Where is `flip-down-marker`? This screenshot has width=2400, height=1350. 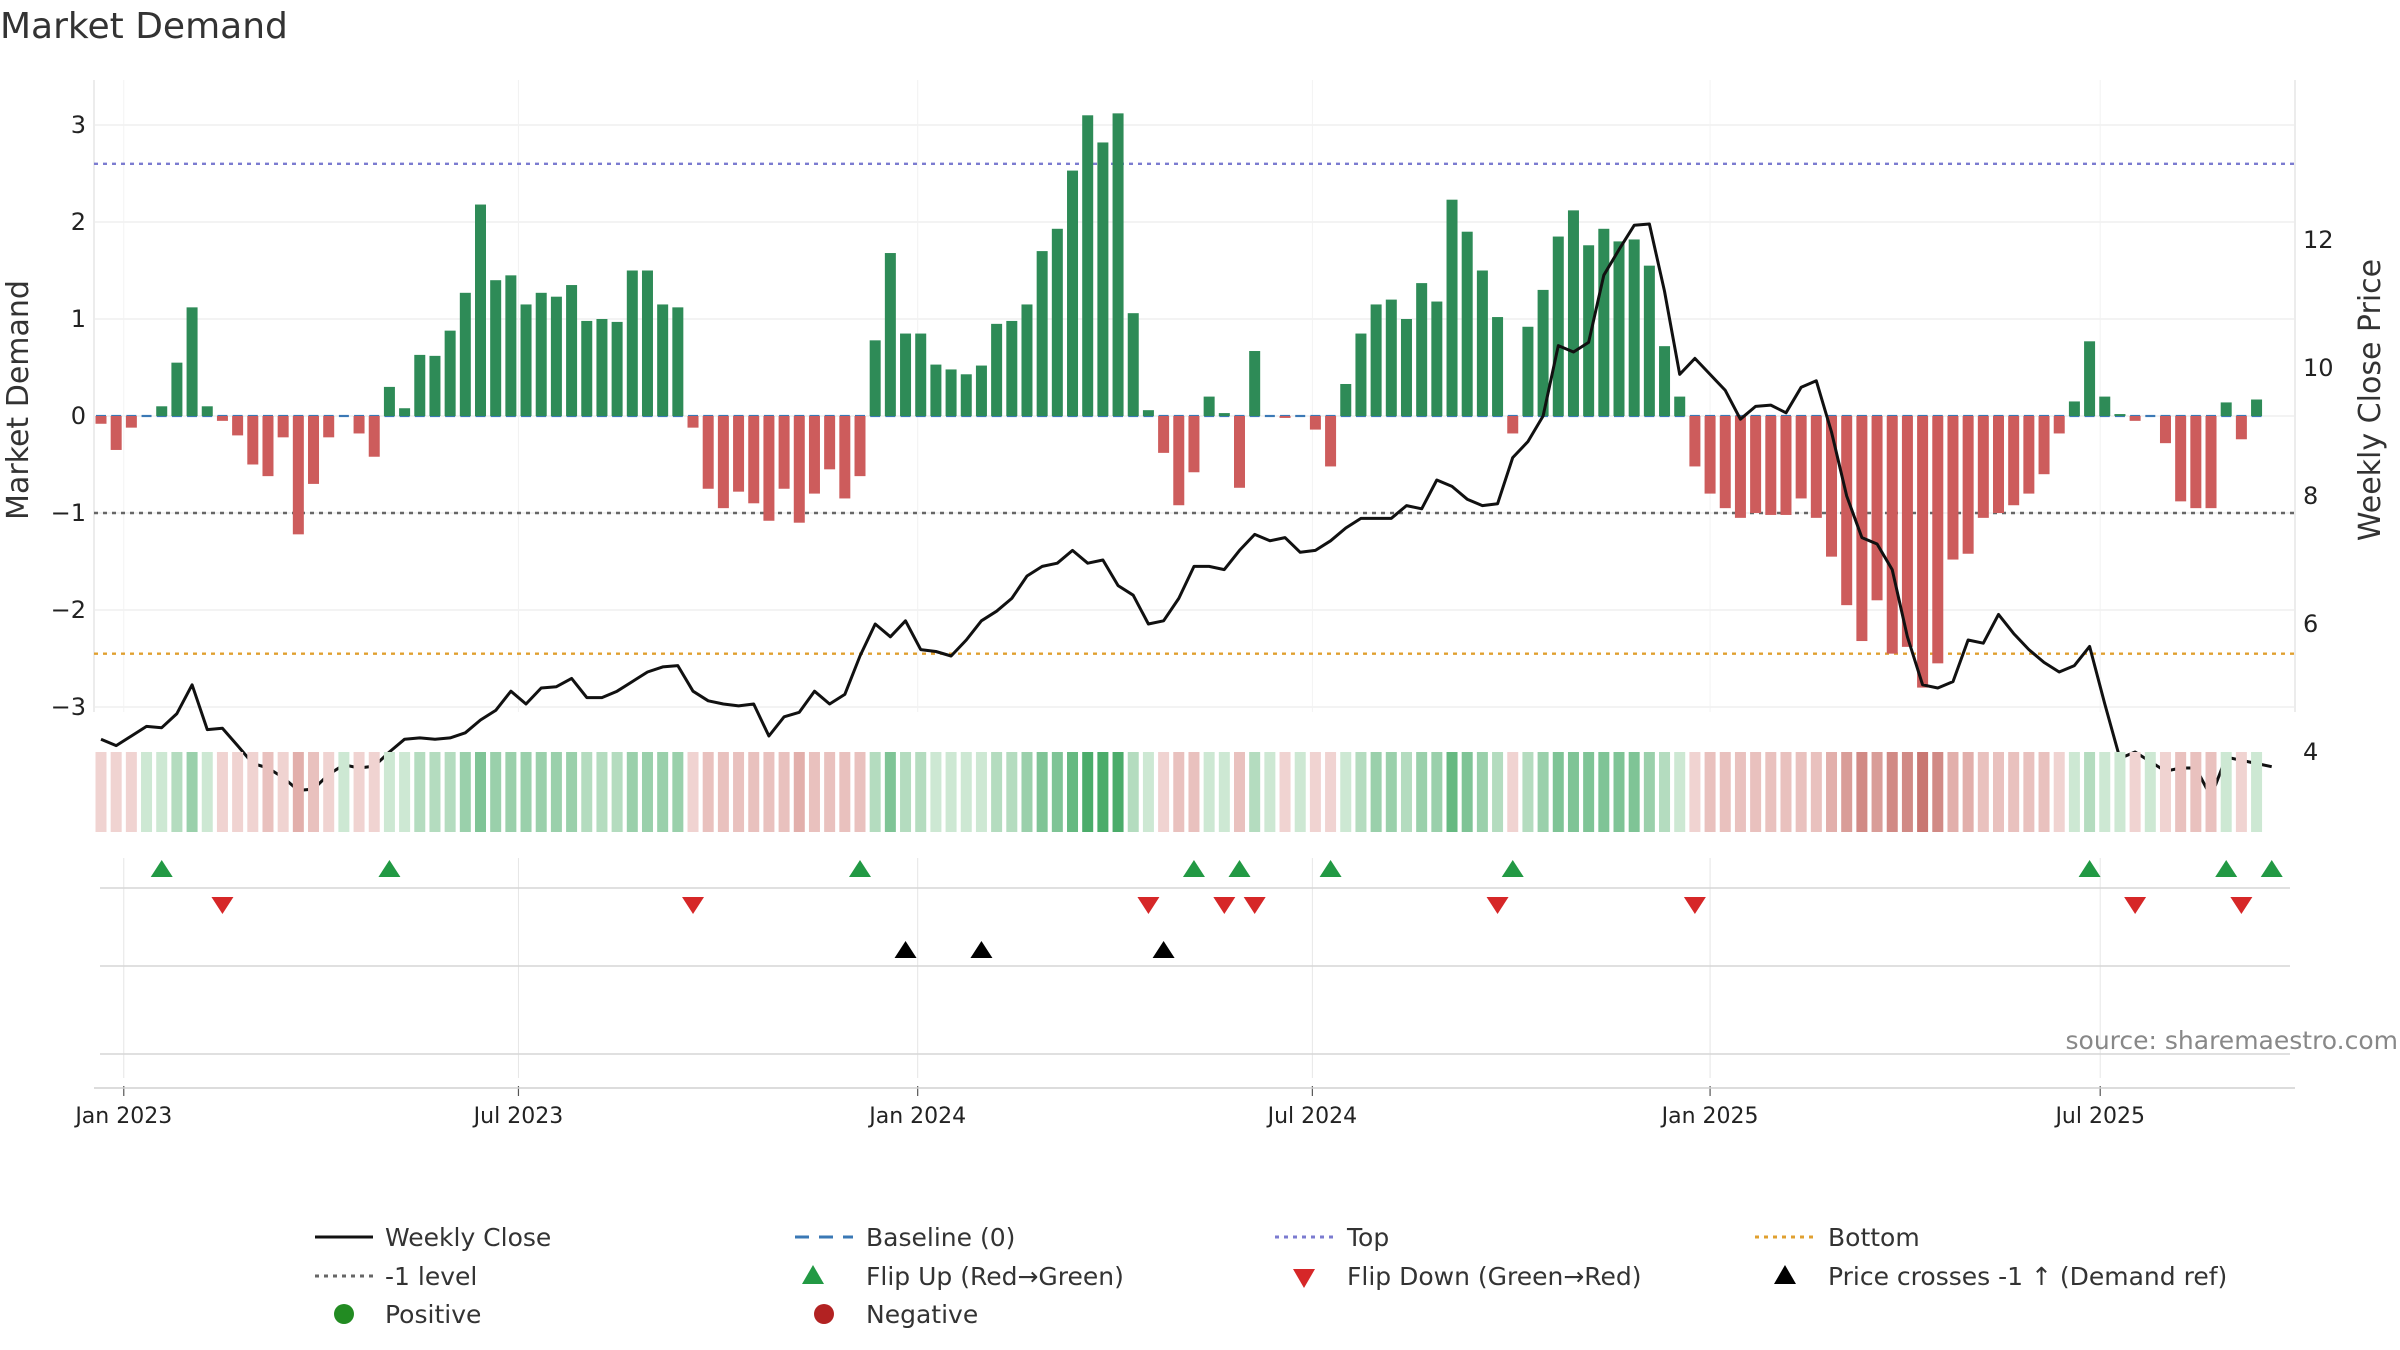 flip-down-marker is located at coordinates (1694, 905).